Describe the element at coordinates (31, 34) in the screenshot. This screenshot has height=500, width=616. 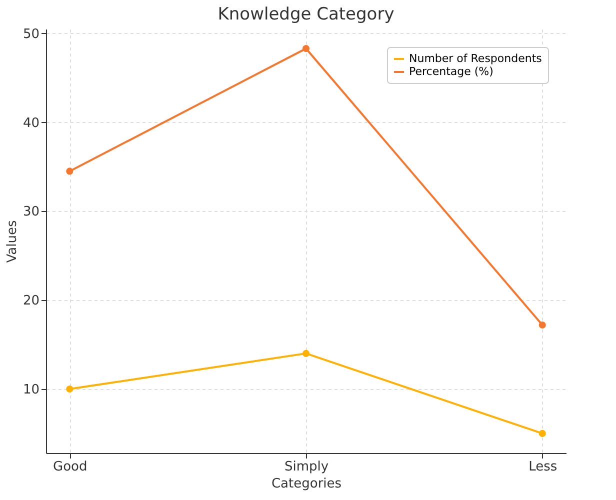
I see `y-tick-label: 50` at that location.